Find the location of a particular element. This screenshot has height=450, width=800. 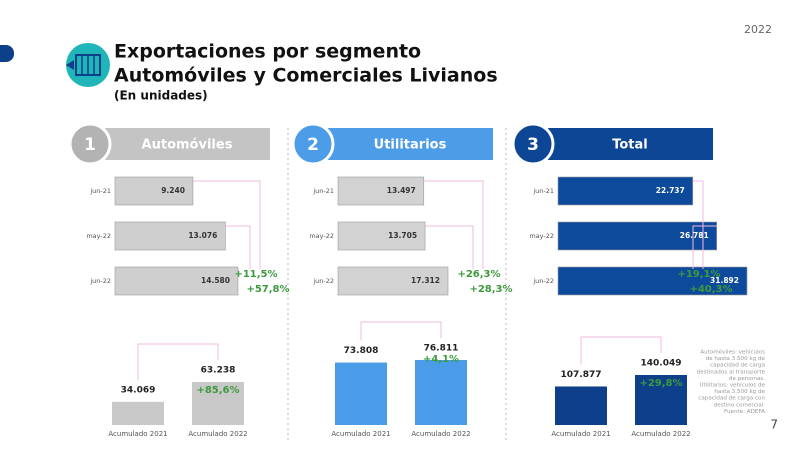

footnote-line: de personas. is located at coordinates (747, 379).